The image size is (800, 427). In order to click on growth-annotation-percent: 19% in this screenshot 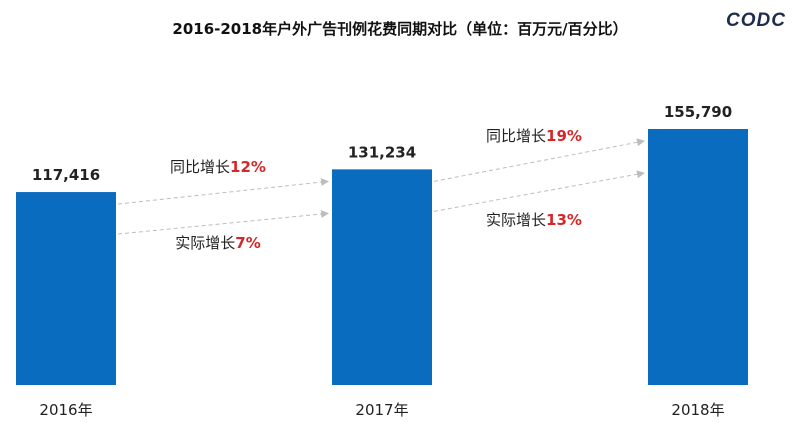, I will do `click(564, 136)`.